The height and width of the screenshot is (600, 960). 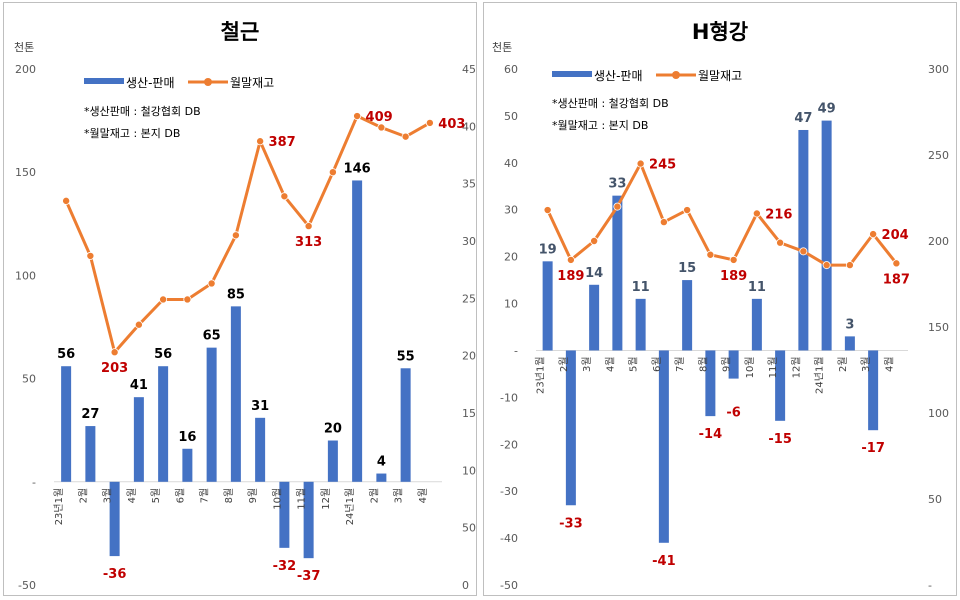 What do you see at coordinates (381, 462) in the screenshot?
I see `bar-data-label: 4` at bounding box center [381, 462].